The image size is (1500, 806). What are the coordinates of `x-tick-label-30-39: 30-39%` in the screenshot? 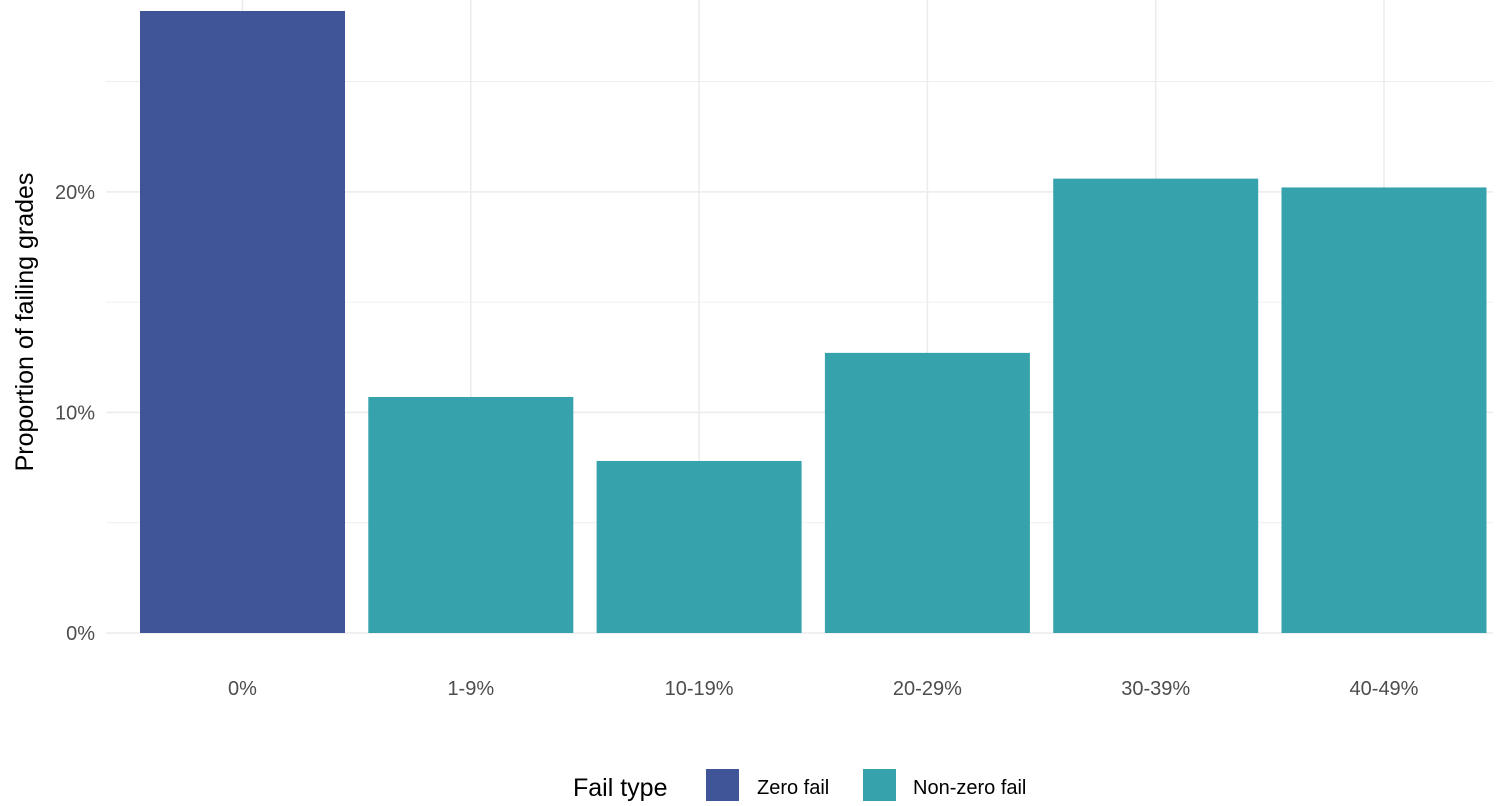 It's located at (1155, 689).